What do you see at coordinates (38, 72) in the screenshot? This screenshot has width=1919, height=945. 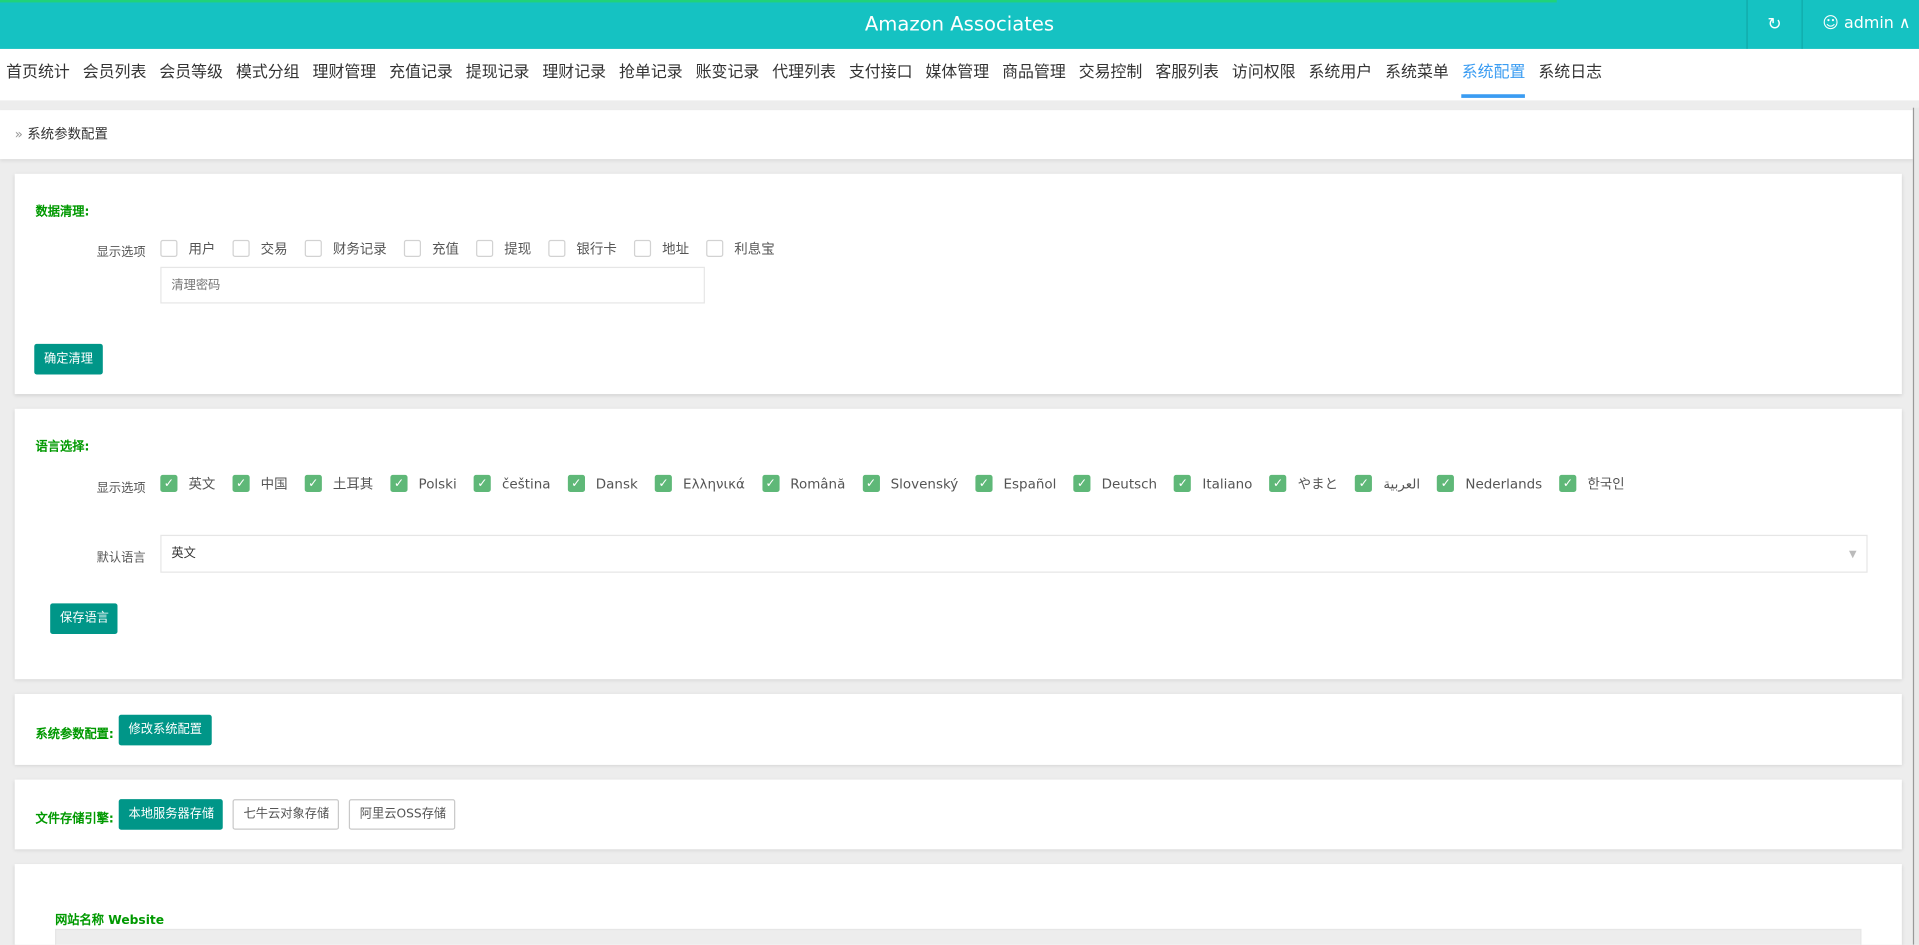 I see `nav-tab-0: 首页统计` at bounding box center [38, 72].